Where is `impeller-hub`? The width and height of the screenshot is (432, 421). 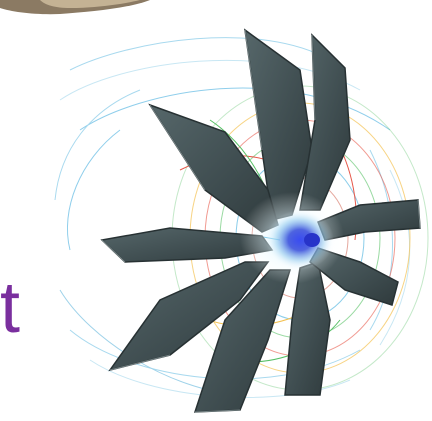 impeller-hub is located at coordinates (292, 238).